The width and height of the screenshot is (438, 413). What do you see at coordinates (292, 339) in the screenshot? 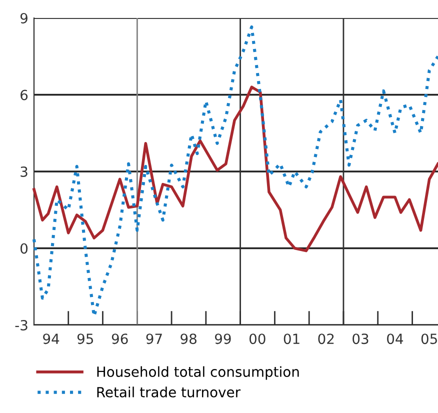
I see `x-tick-label: 01` at bounding box center [292, 339].